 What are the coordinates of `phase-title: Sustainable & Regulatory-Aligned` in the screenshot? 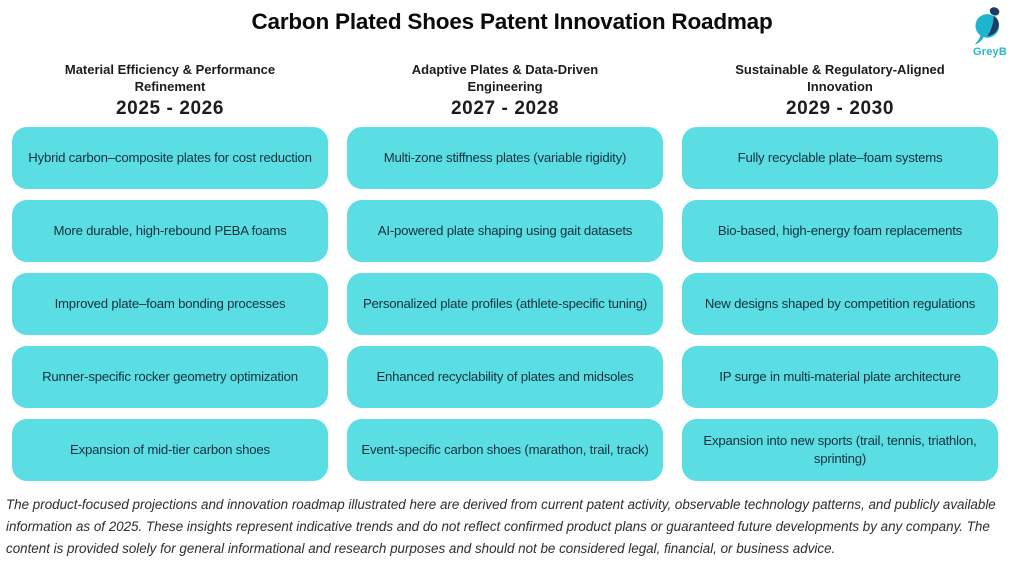 It's located at (840, 69).